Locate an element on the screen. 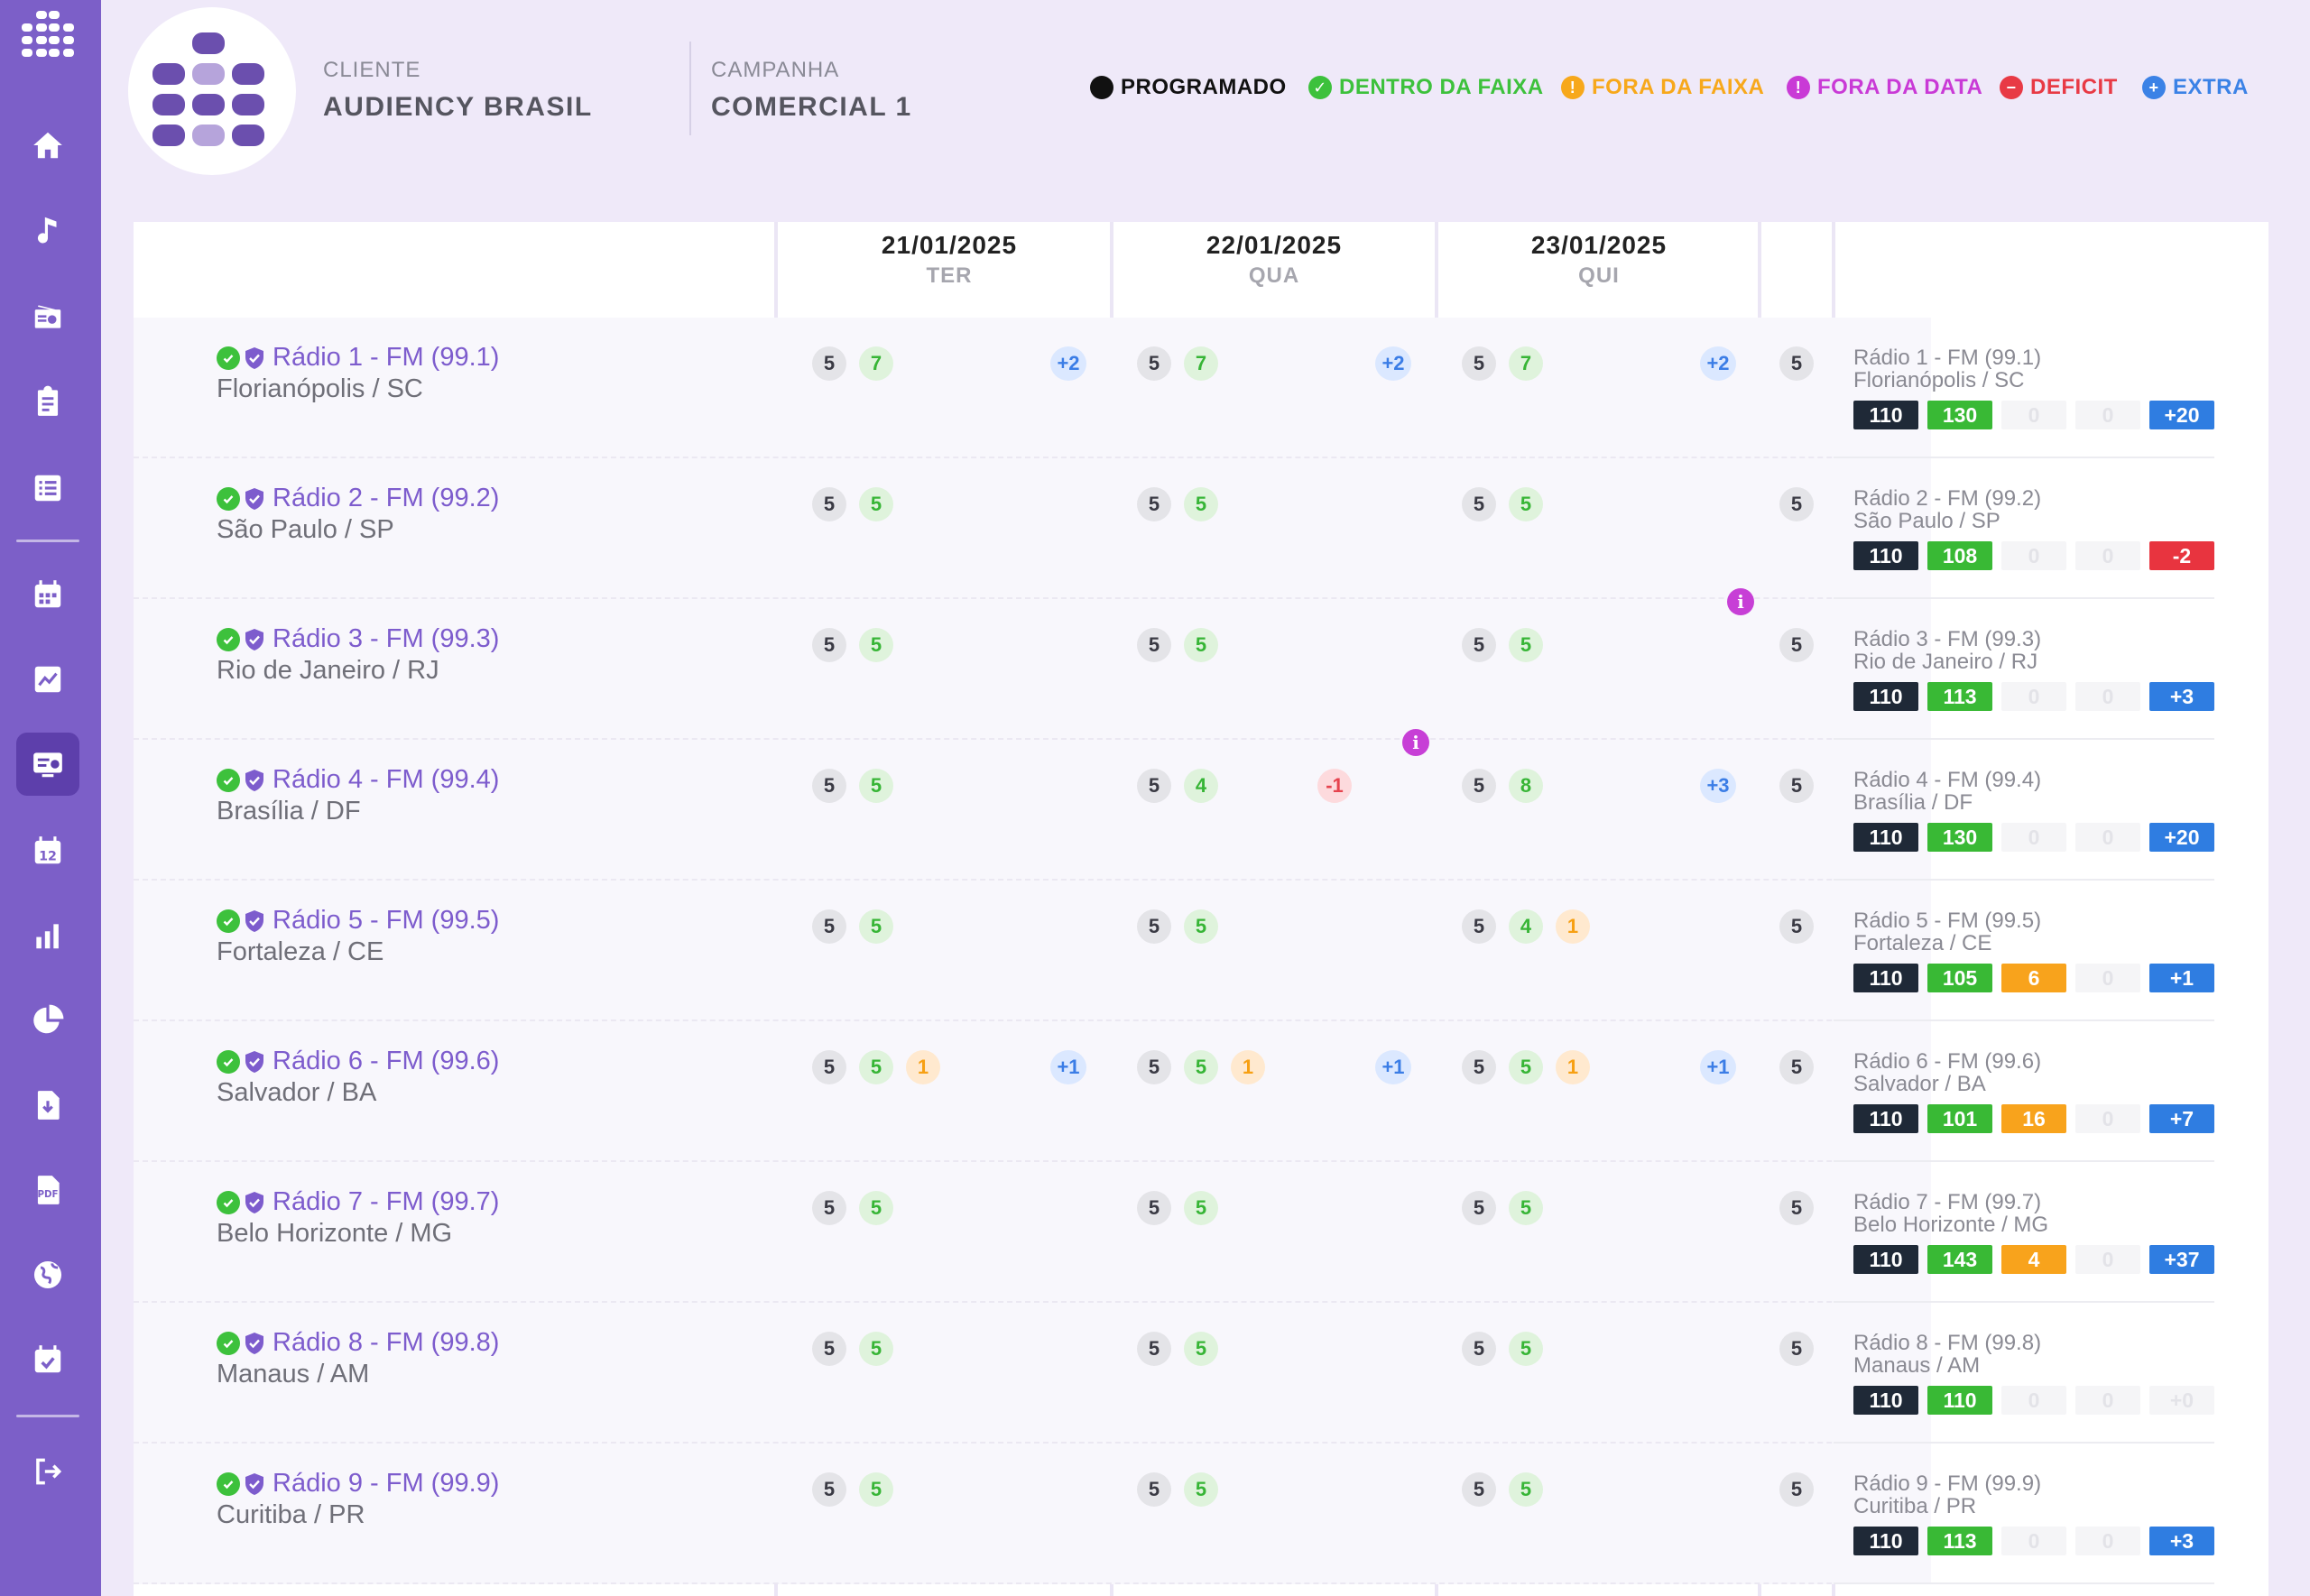  sidebar-item-radio is located at coordinates (47, 316).